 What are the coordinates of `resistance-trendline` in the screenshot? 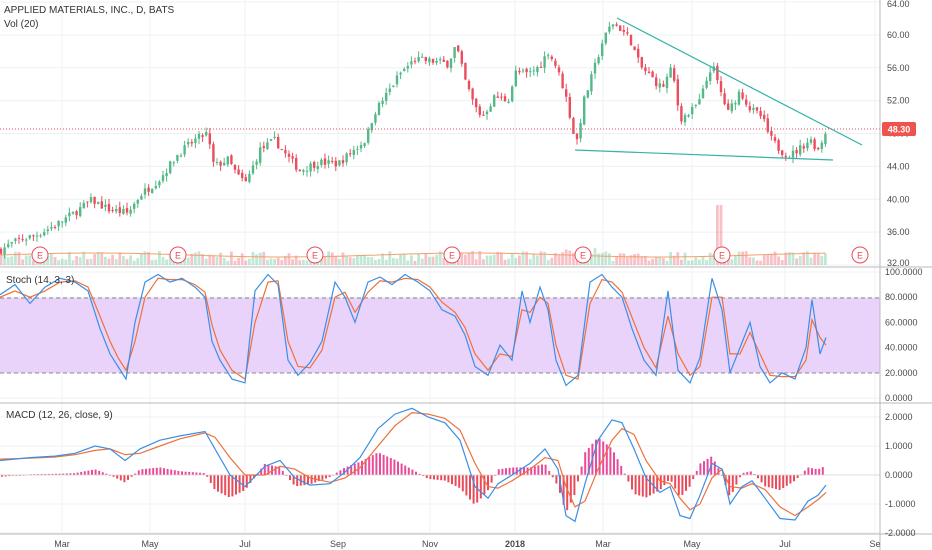 It's located at (739, 81).